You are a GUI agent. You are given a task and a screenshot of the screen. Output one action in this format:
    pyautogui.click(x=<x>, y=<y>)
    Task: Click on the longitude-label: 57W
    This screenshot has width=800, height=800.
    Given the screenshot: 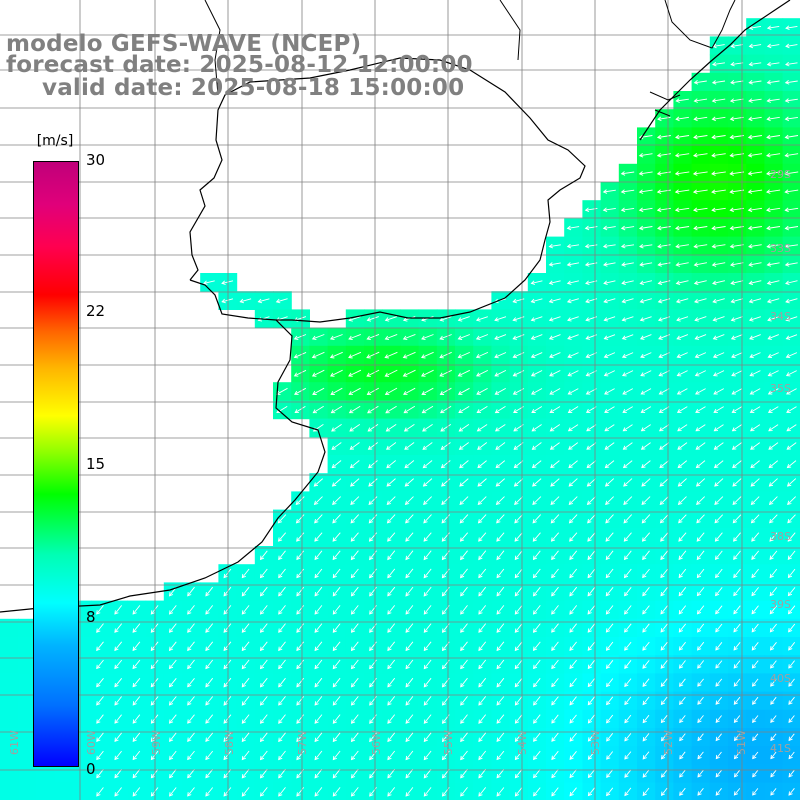 What is the action you would take?
    pyautogui.click(x=302, y=742)
    